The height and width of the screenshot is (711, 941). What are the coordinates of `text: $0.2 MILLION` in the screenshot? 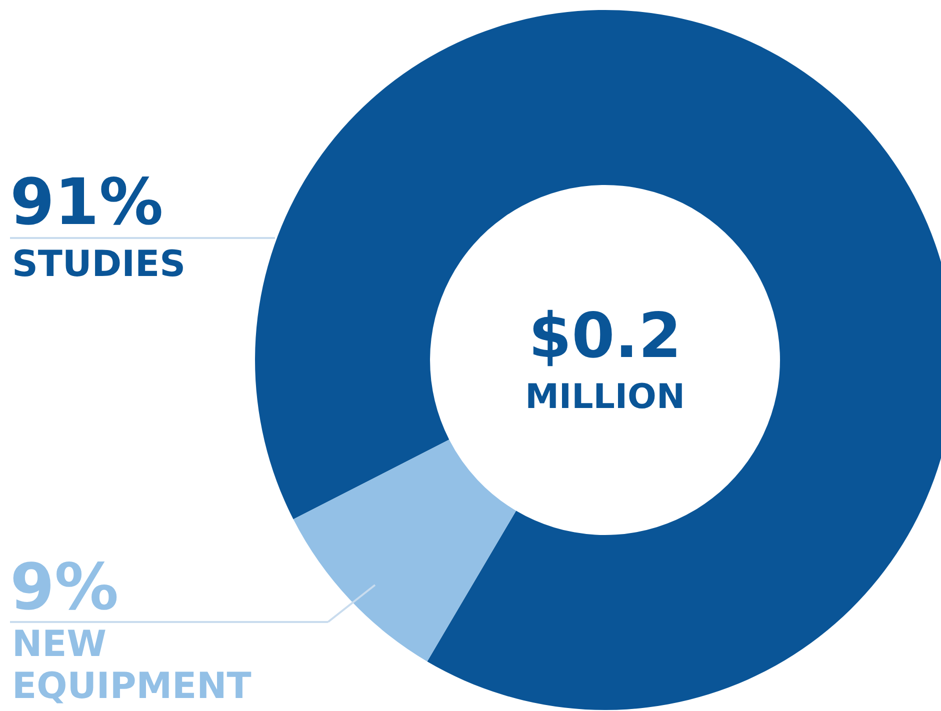 It's located at (605, 358).